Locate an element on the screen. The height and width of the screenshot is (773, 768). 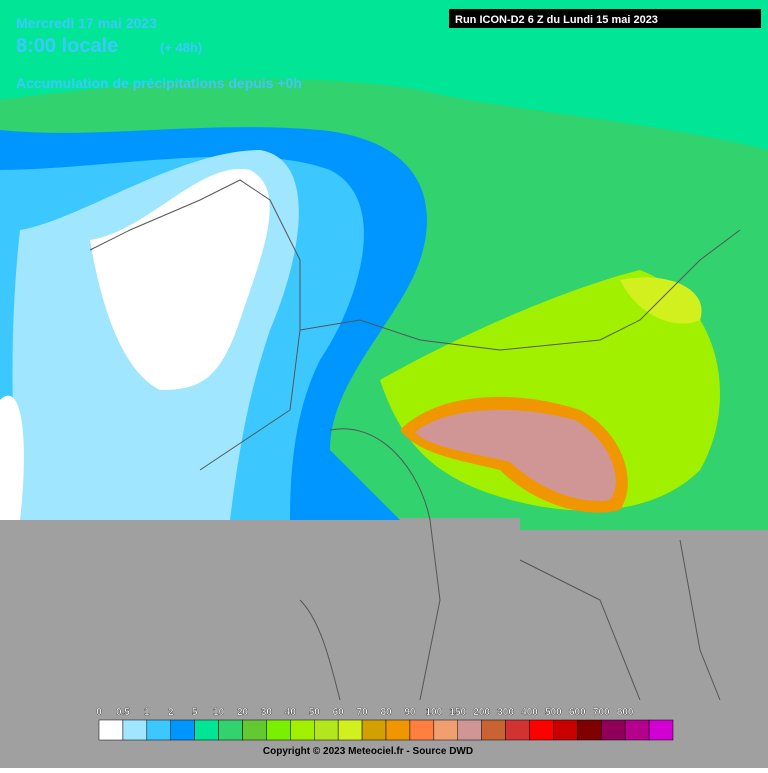
legend-label: 50 is located at coordinates (315, 712).